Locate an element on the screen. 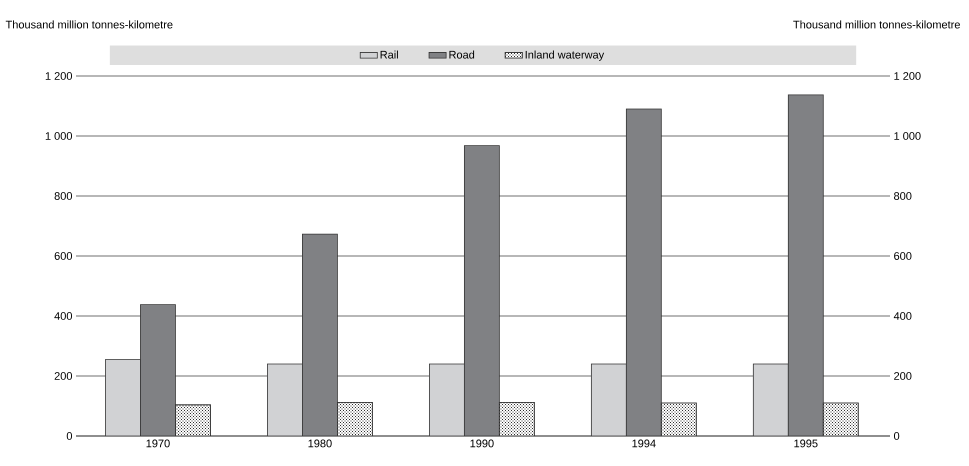  y2-tick-label: 400 is located at coordinates (903, 316).